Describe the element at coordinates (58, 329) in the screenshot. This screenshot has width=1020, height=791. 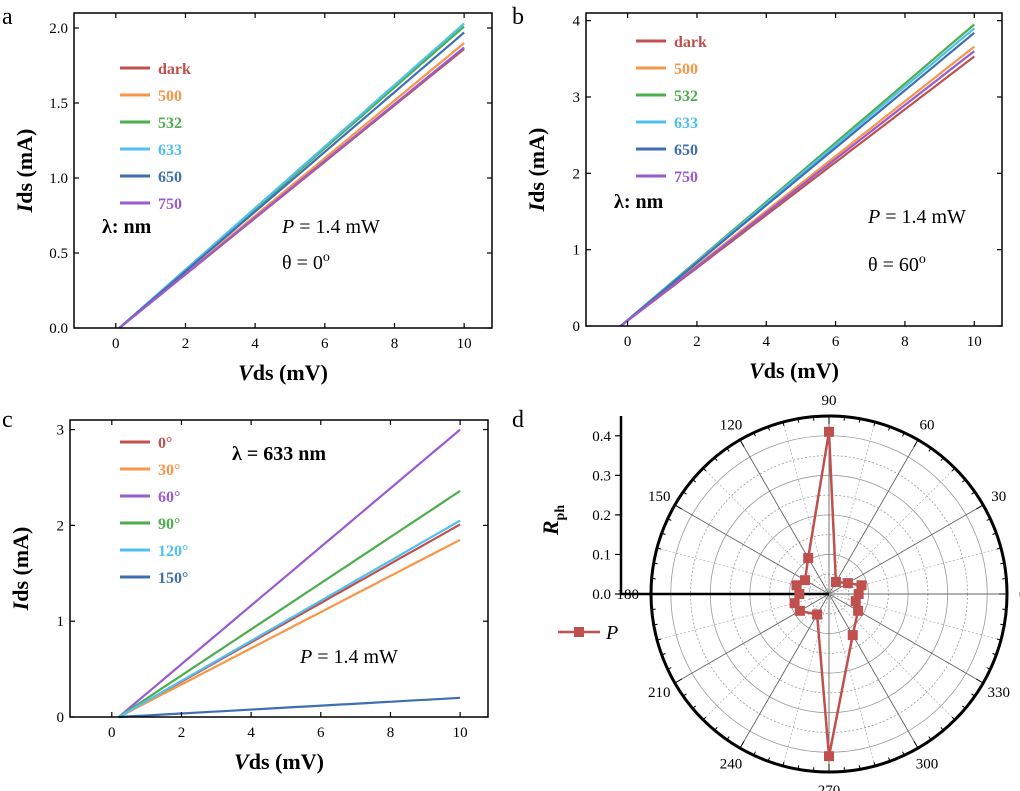
I see `y-tick-label-a-0: 0.0` at that location.